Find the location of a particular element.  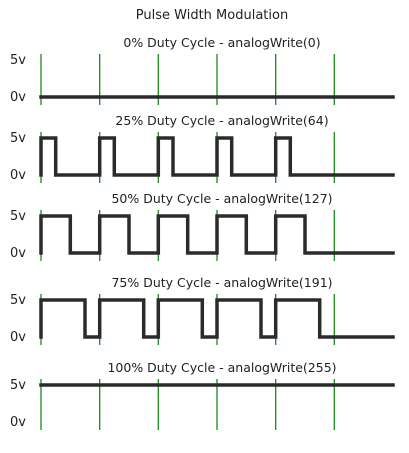

panel-title: 0% Duty Cycle - analogWrite(0) is located at coordinates (221, 42).